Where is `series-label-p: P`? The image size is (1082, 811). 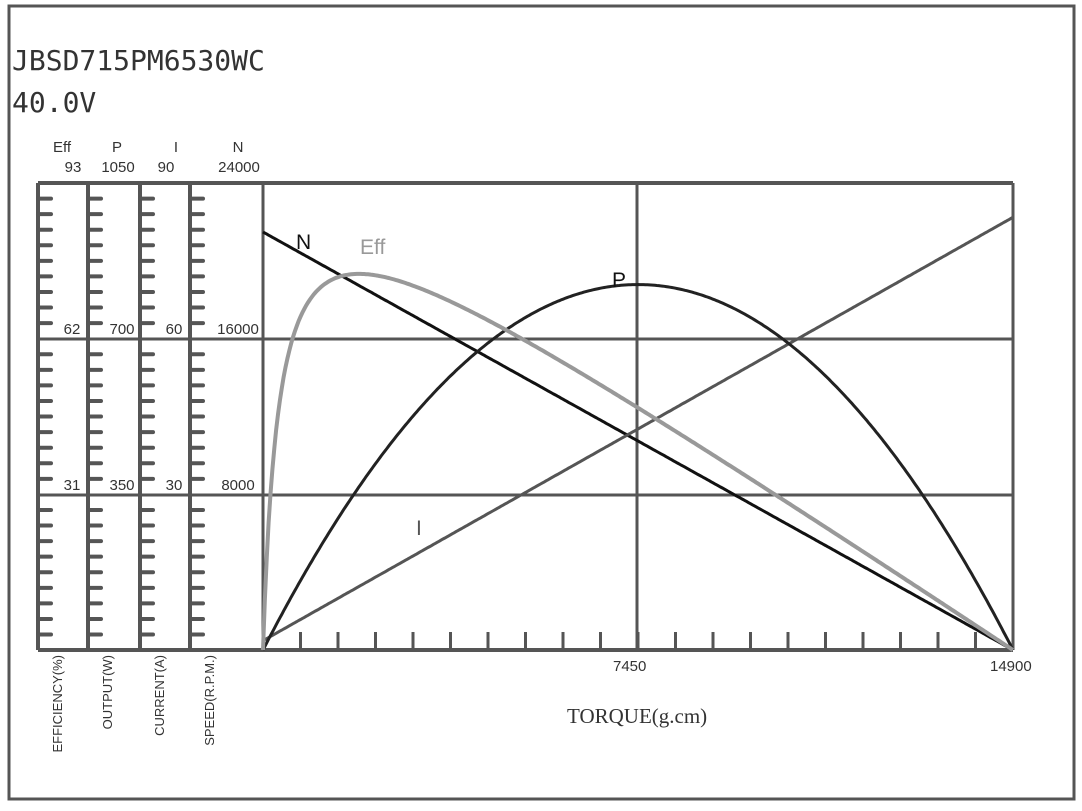
series-label-p: P is located at coordinates (619, 280).